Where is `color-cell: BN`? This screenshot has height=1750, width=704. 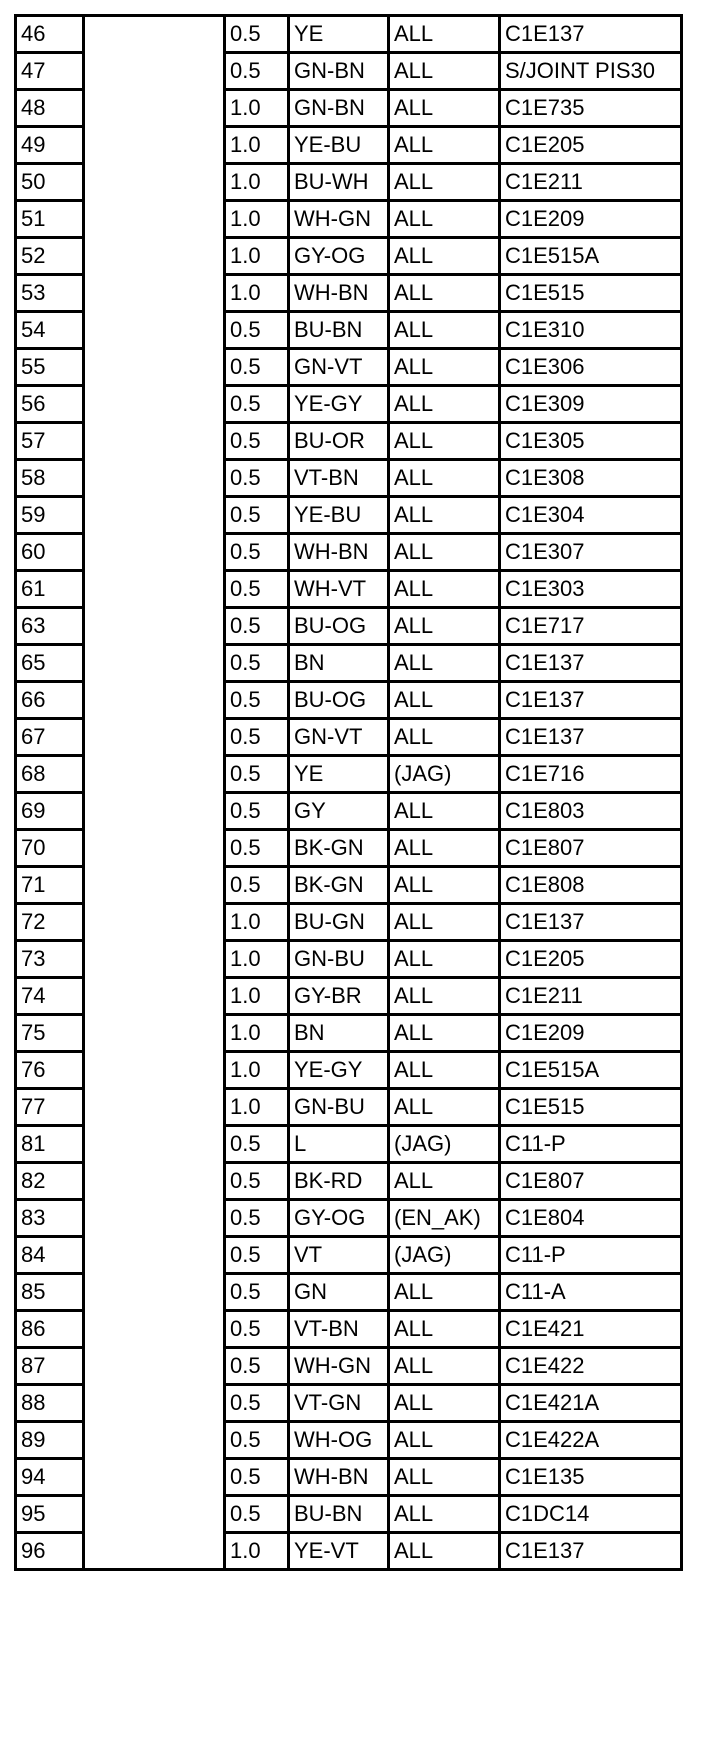 color-cell: BN is located at coordinates (338, 663).